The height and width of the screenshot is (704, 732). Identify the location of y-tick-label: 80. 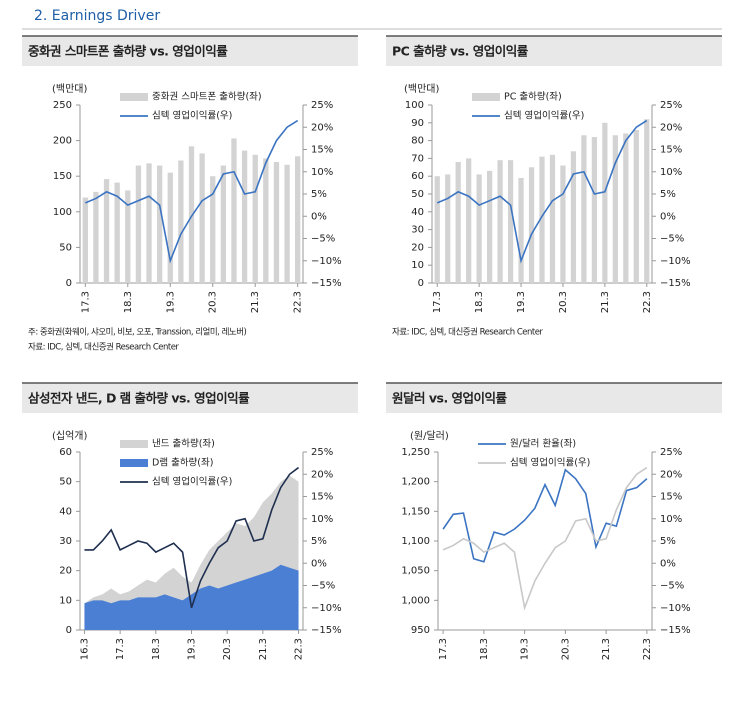
(417, 141).